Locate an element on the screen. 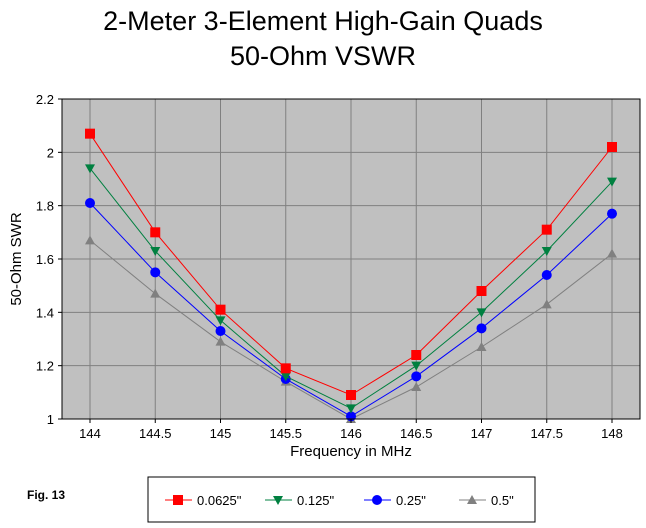 This screenshot has width=646, height=528. legend-label: 0.125" is located at coordinates (316, 500).